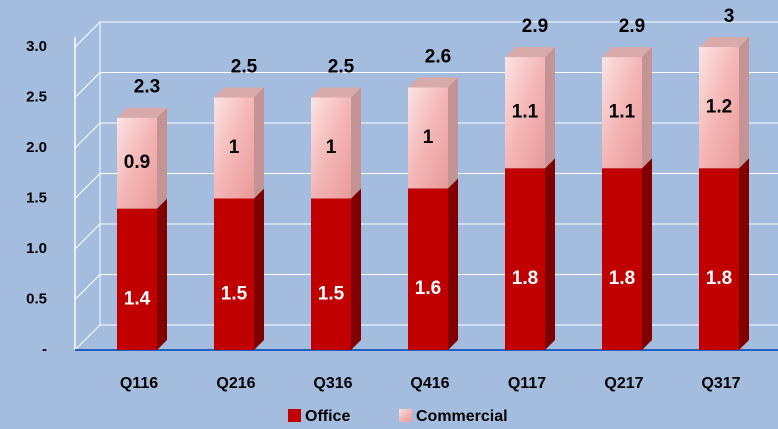  I want to click on x-tick-label: Q316, so click(332, 383).